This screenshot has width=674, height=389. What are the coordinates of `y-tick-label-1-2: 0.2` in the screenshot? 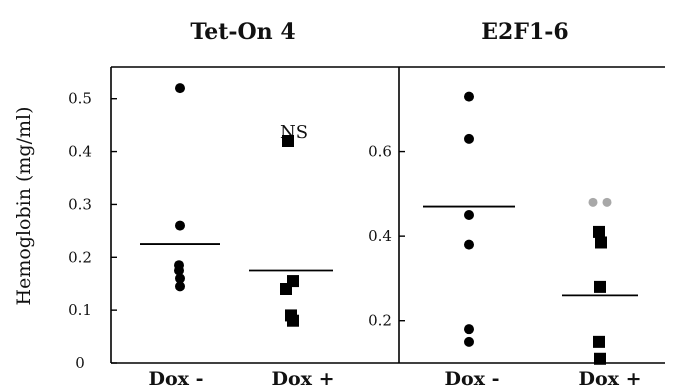 It's located at (80, 257).